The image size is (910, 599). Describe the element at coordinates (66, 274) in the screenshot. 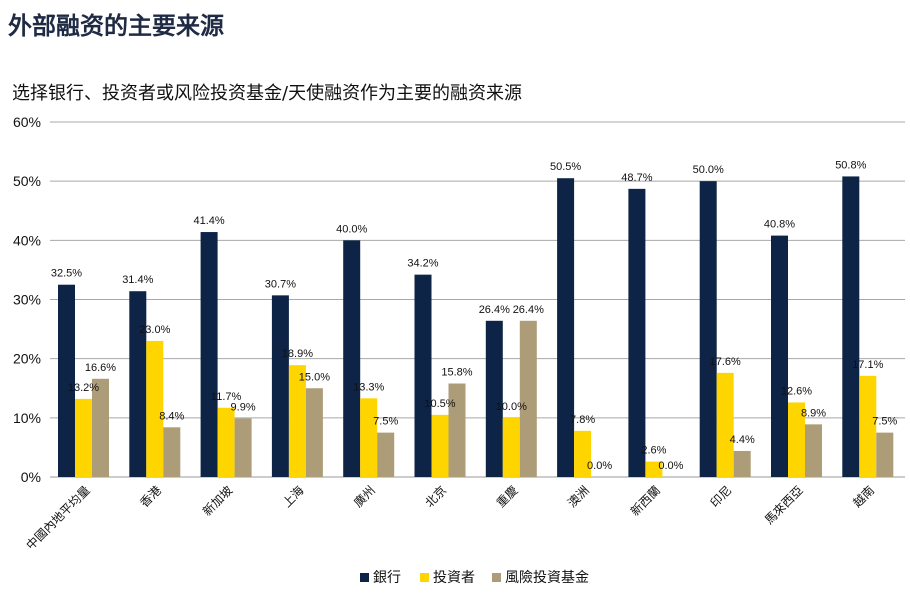

I see `data-label: 32.5%` at that location.